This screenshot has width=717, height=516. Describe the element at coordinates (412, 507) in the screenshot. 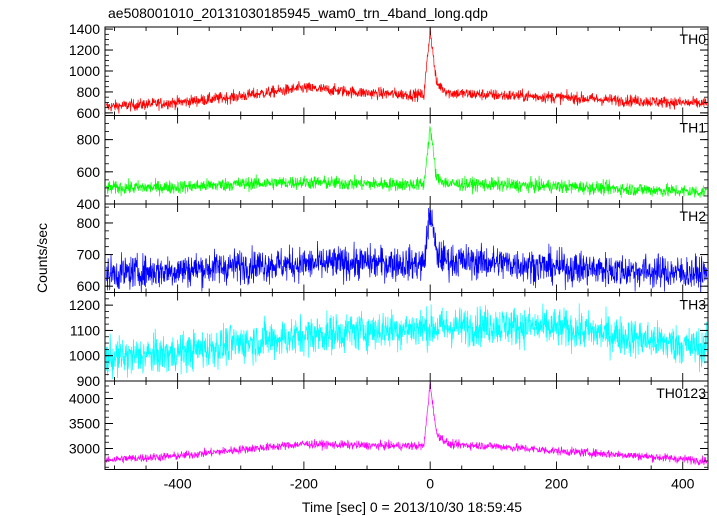

I see `x-axis-label: Time [sec] 0 = 2013/10/30 18:59:45` at that location.